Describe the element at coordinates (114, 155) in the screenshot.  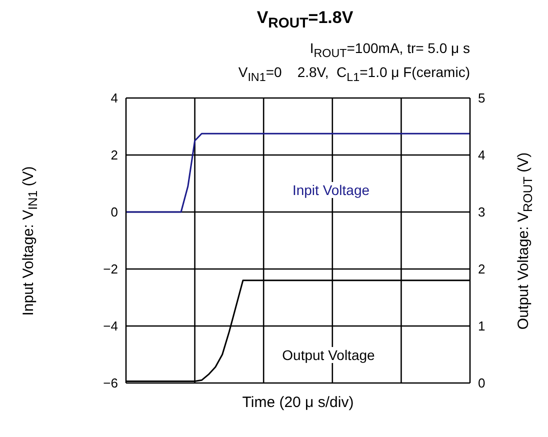
I see `y-tick-label: 2` at that location.